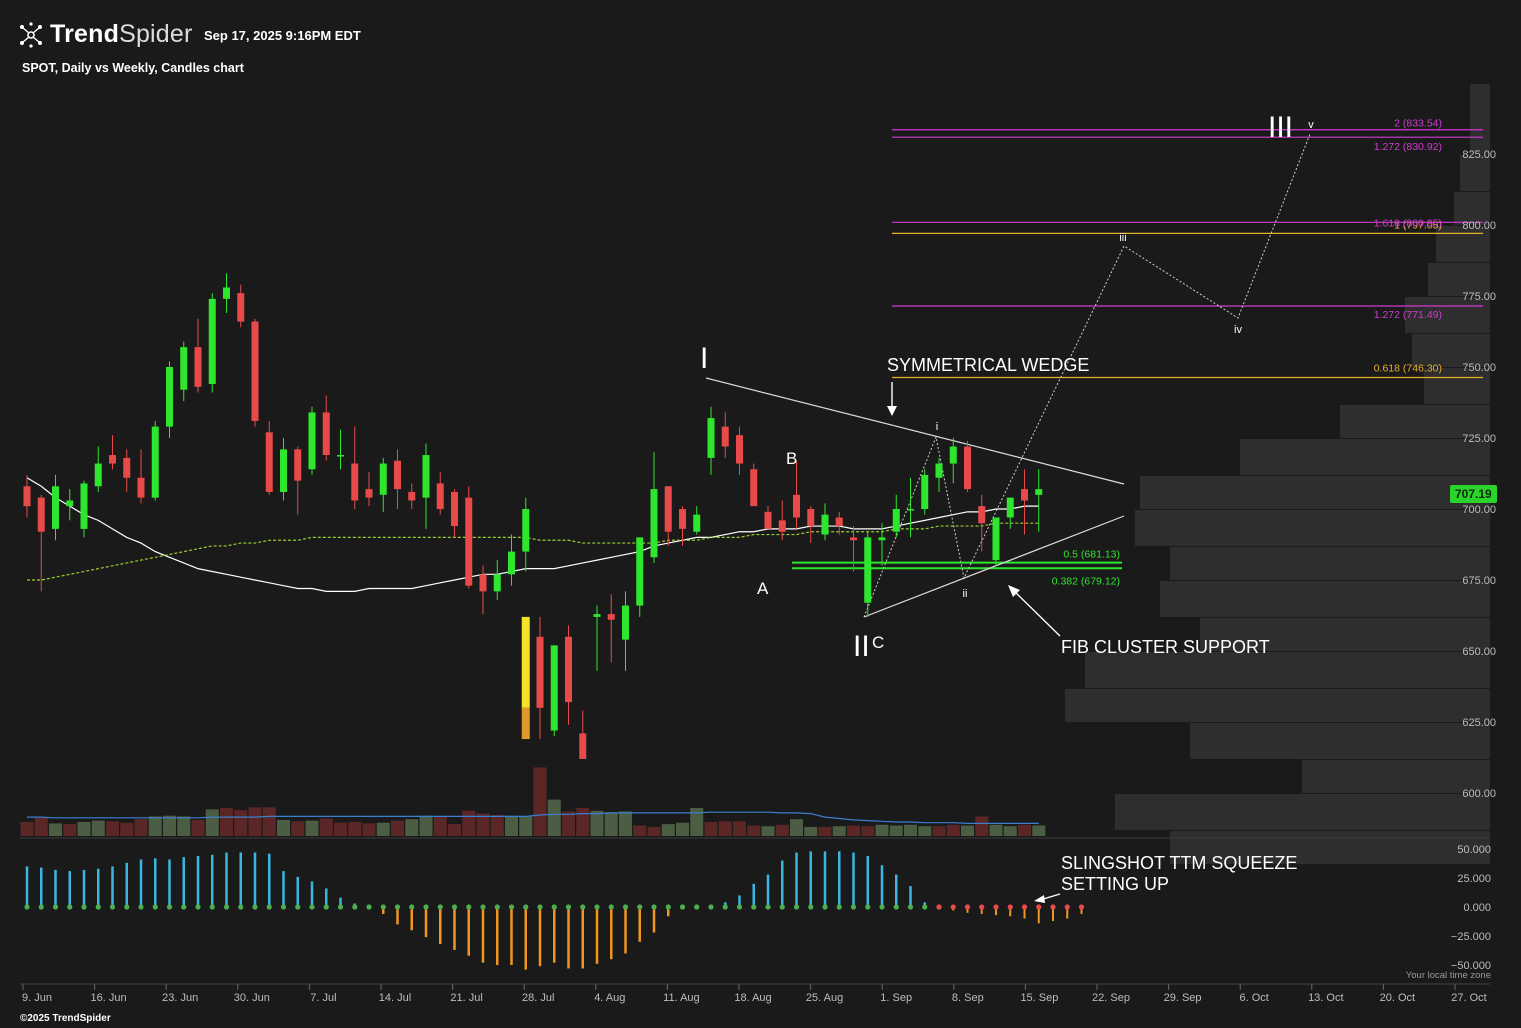 The width and height of the screenshot is (1521, 1028). I want to click on price-tick-label: 725.00, so click(1479, 439).